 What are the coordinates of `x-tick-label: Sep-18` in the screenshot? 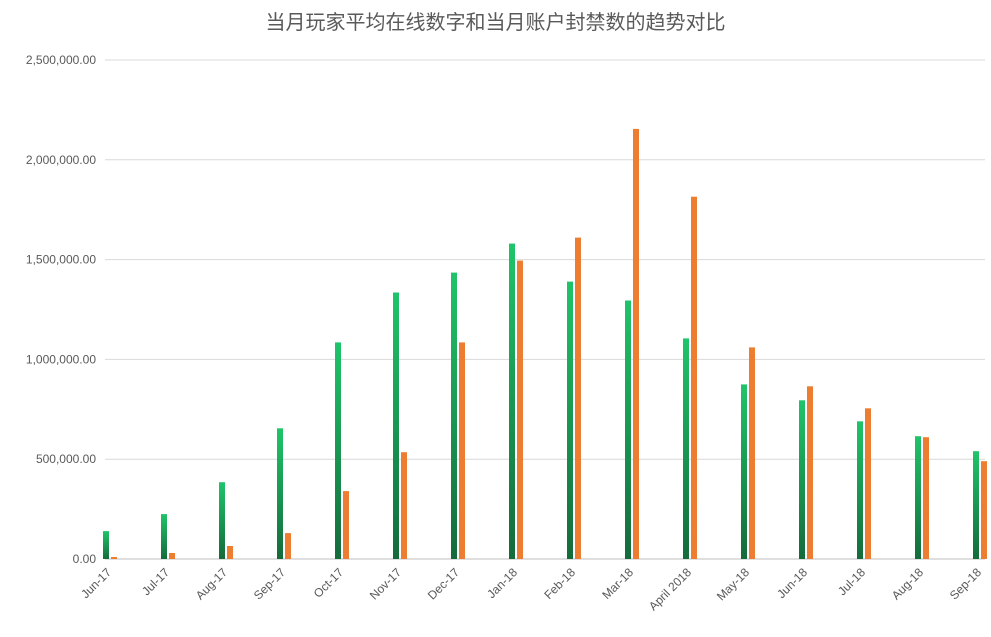 It's located at (965, 583).